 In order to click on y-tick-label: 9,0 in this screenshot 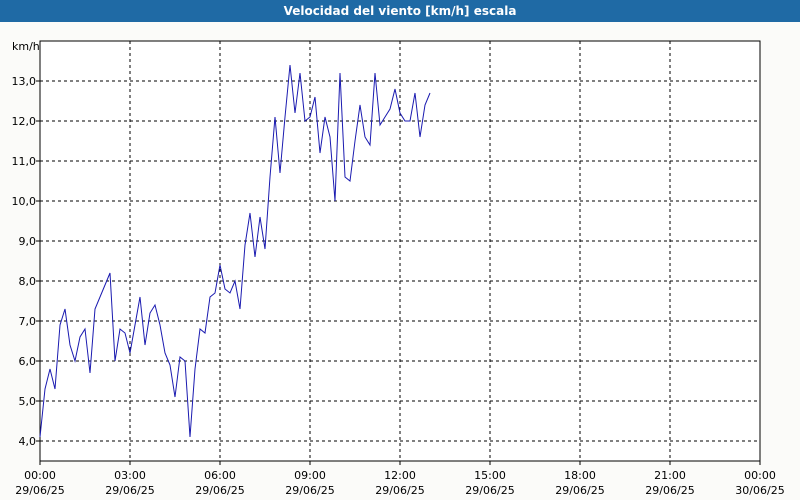, I will do `click(28, 241)`.